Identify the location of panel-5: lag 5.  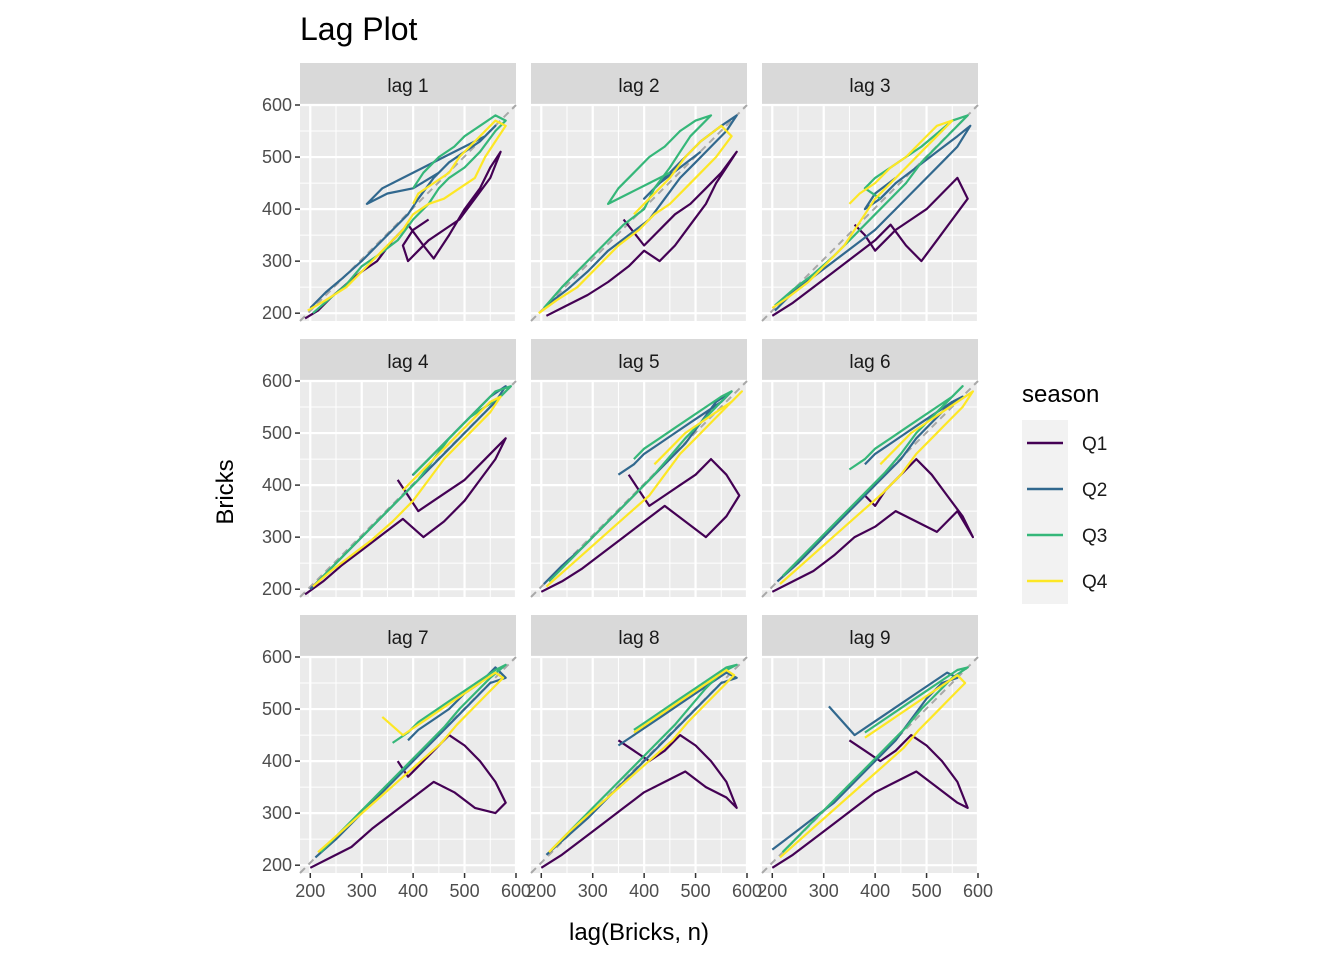
(639, 468).